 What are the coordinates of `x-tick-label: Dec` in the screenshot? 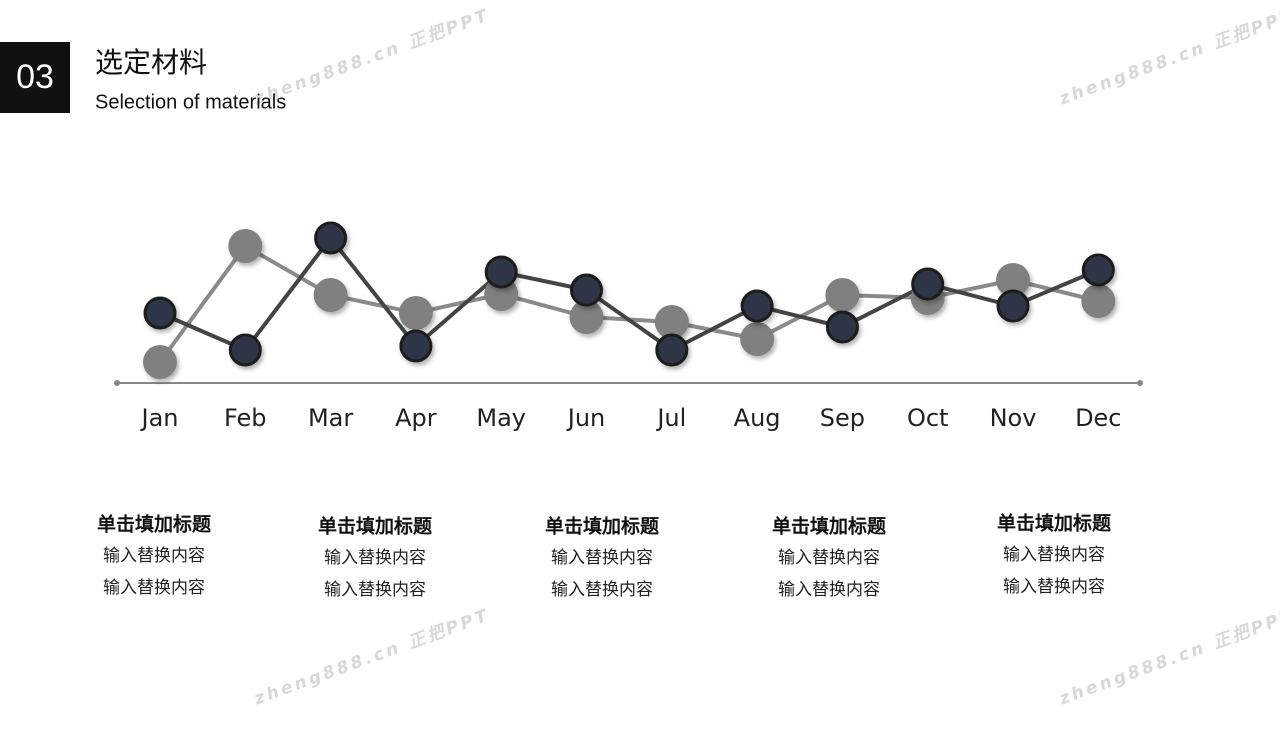 It's located at (1098, 418).